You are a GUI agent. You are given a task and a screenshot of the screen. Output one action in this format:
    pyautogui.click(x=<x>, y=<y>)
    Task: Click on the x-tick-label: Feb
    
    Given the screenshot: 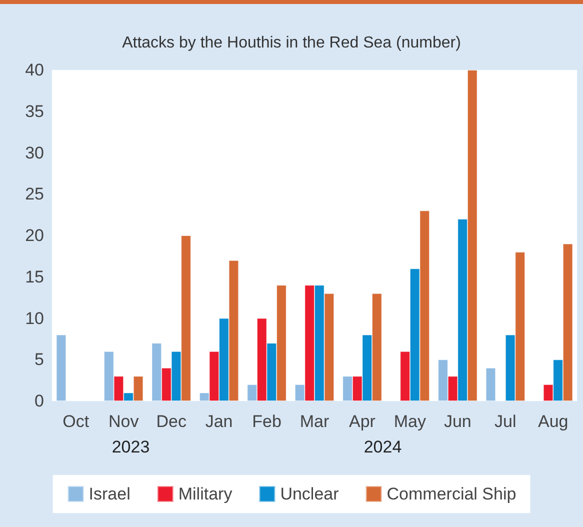 What is the action you would take?
    pyautogui.click(x=267, y=421)
    